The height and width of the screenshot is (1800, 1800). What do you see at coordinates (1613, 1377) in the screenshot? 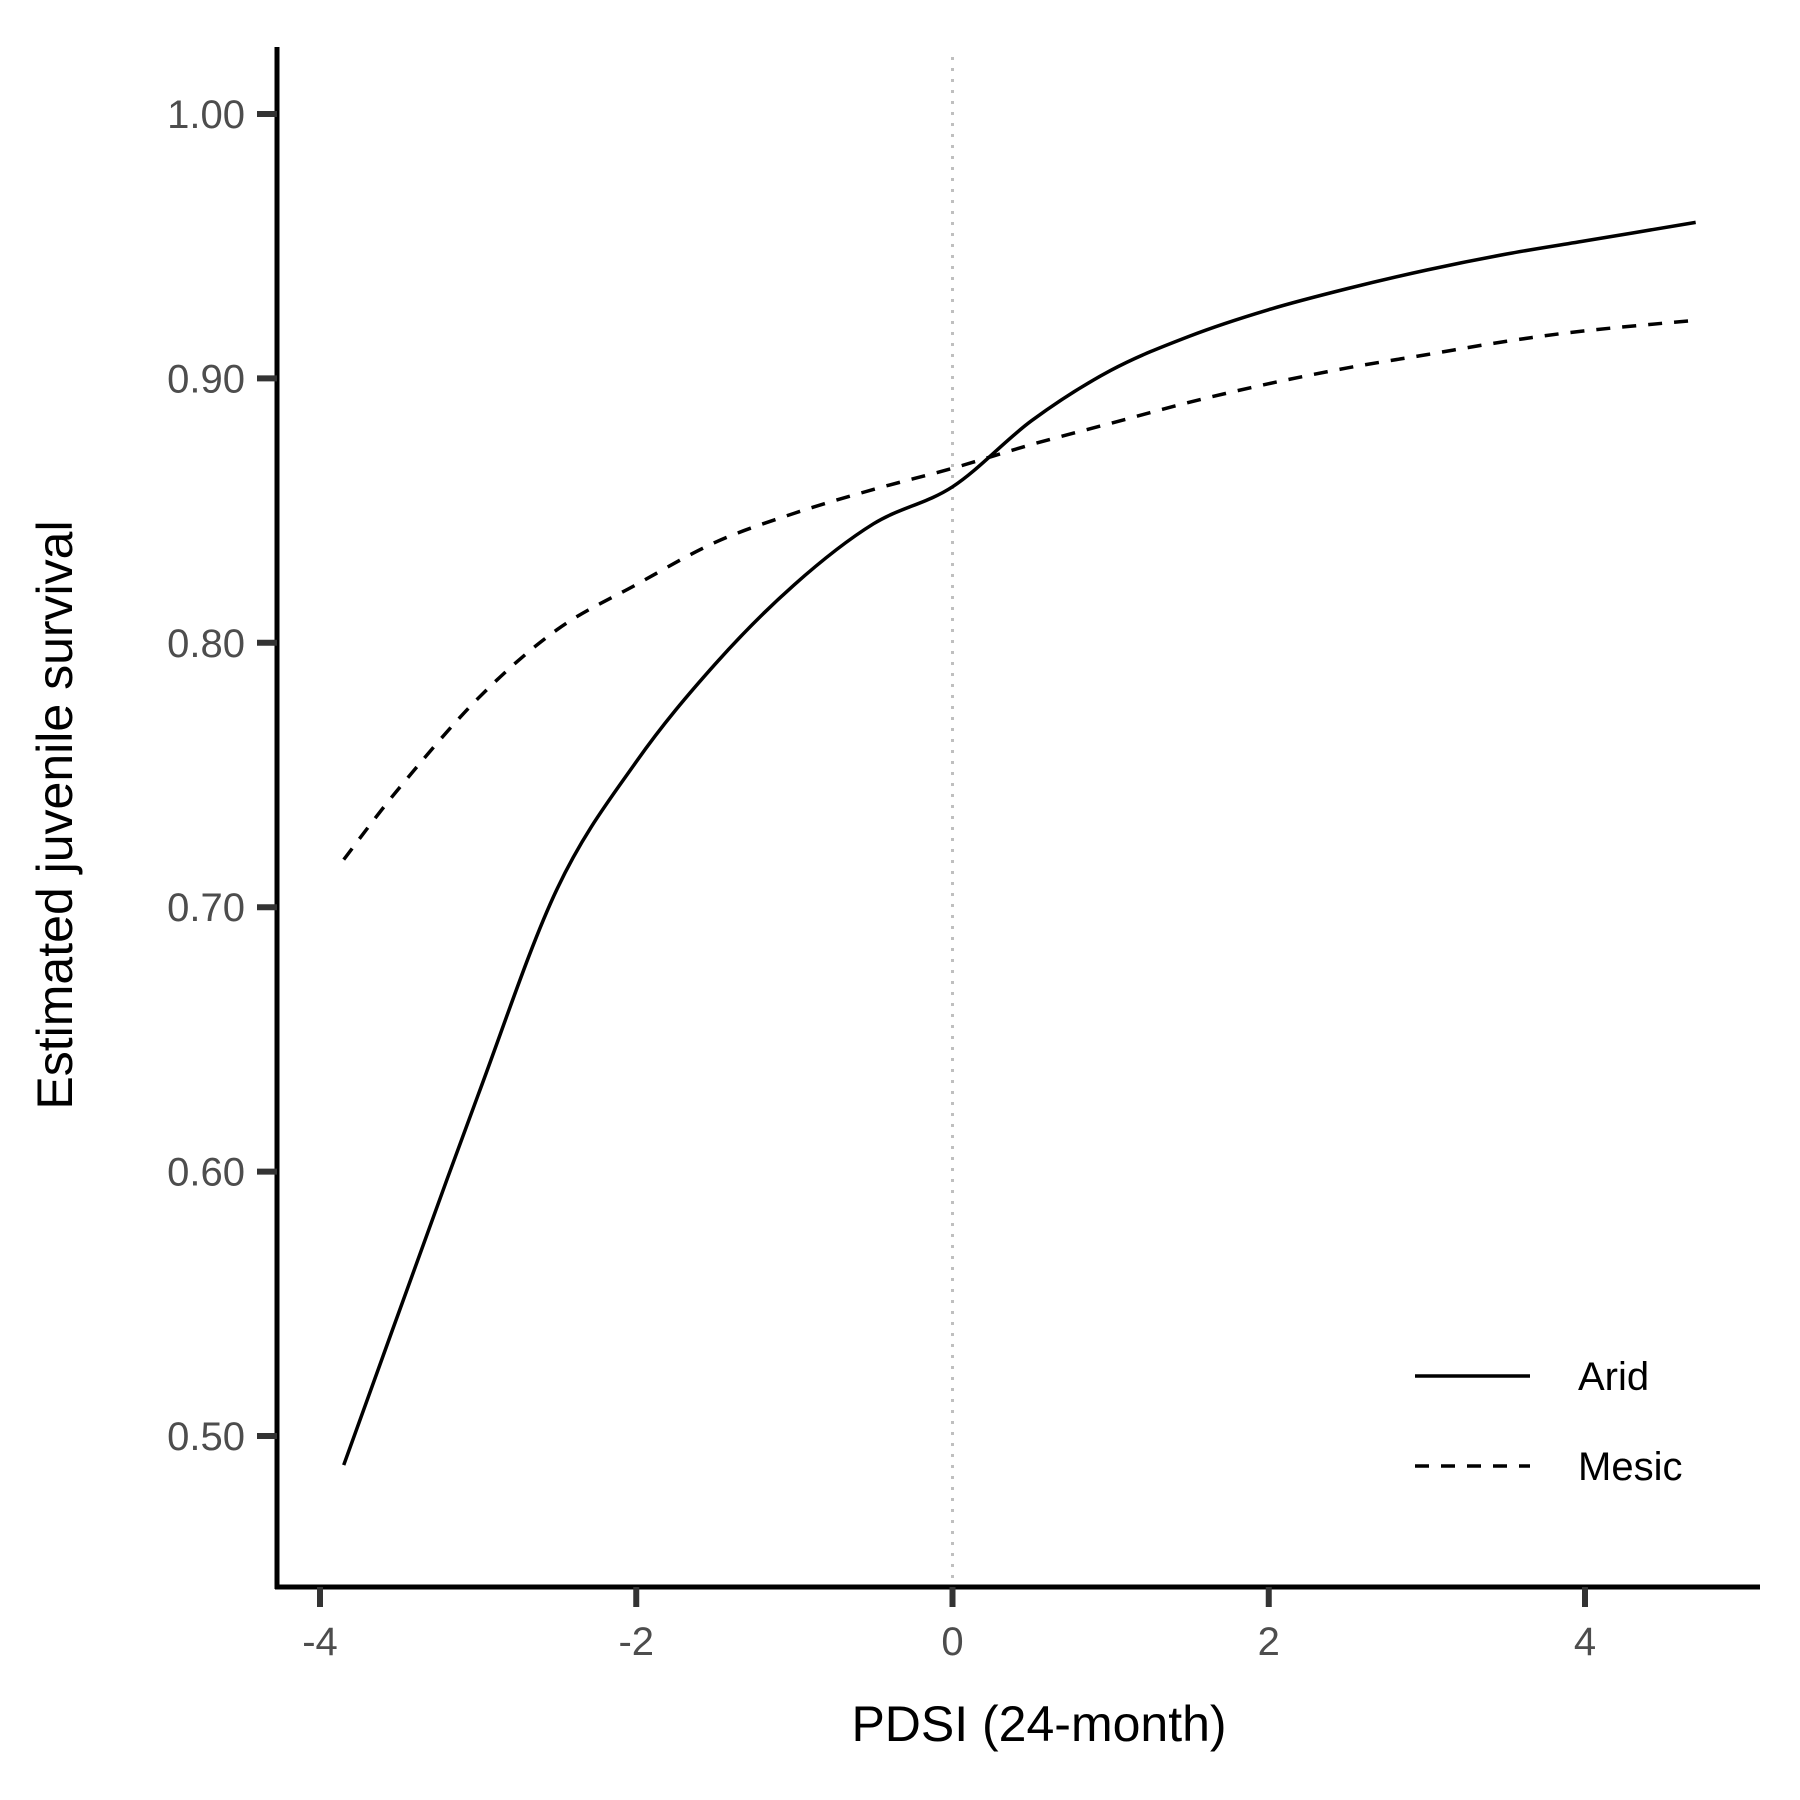
I see `legend-label-arid: Arid` at bounding box center [1613, 1377].